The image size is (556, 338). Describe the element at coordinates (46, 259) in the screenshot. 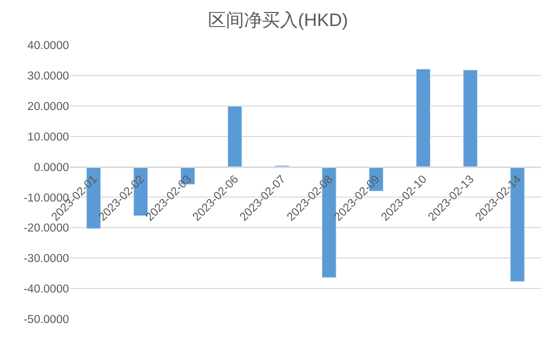

I see `y-tick-label: -30.0000` at that location.